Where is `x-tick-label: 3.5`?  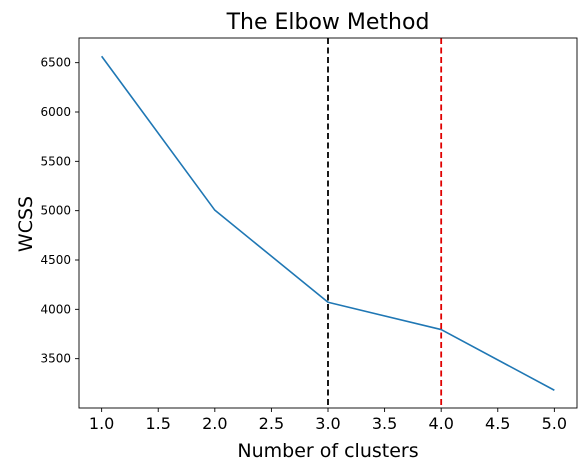 x-tick-label: 3.5 is located at coordinates (384, 423).